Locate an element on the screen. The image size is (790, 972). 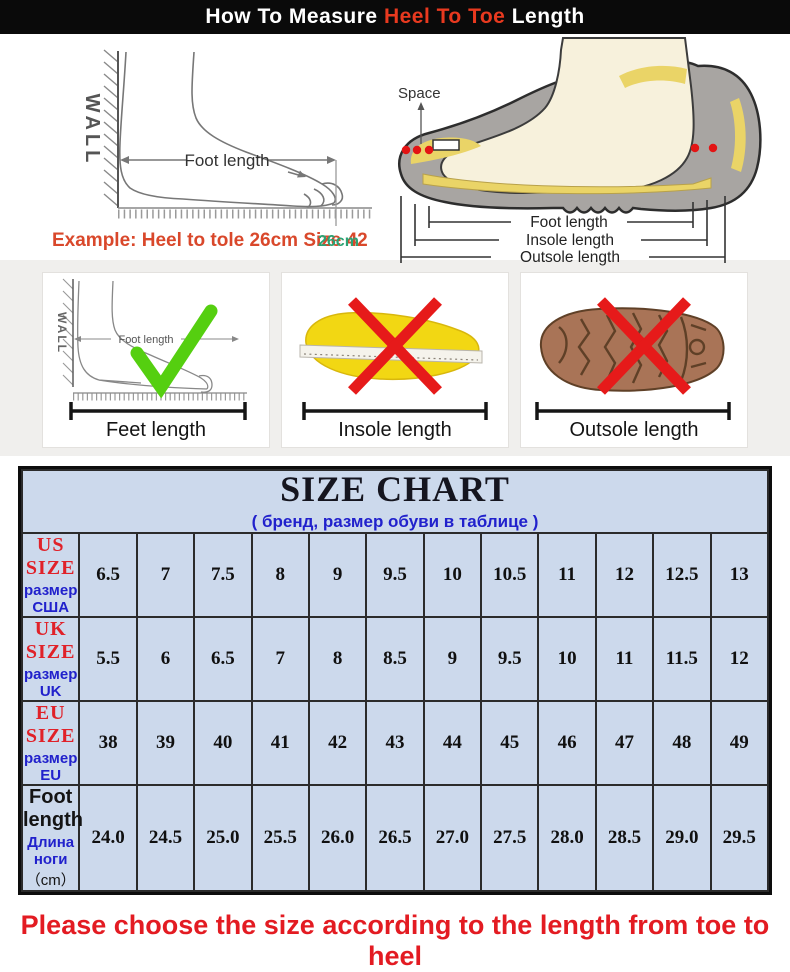
insole-diagram is located at coordinates (393, 358).